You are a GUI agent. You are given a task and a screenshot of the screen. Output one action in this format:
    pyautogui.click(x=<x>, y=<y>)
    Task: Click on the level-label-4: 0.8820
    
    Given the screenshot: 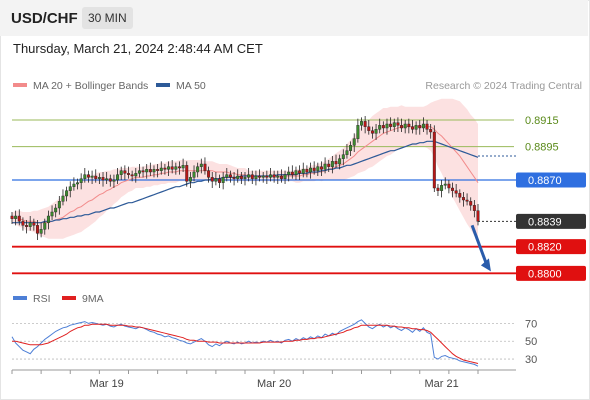 What is the action you would take?
    pyautogui.click(x=545, y=248)
    